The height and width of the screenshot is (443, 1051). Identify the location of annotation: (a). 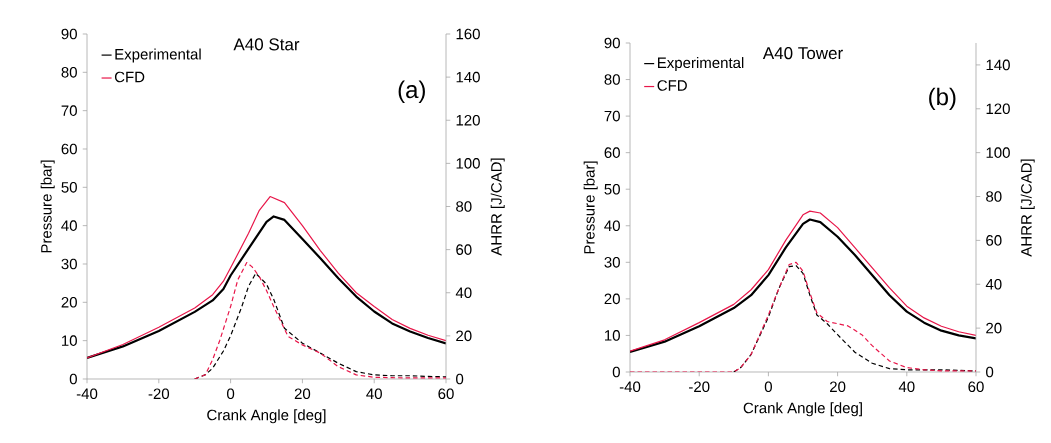
(411, 91).